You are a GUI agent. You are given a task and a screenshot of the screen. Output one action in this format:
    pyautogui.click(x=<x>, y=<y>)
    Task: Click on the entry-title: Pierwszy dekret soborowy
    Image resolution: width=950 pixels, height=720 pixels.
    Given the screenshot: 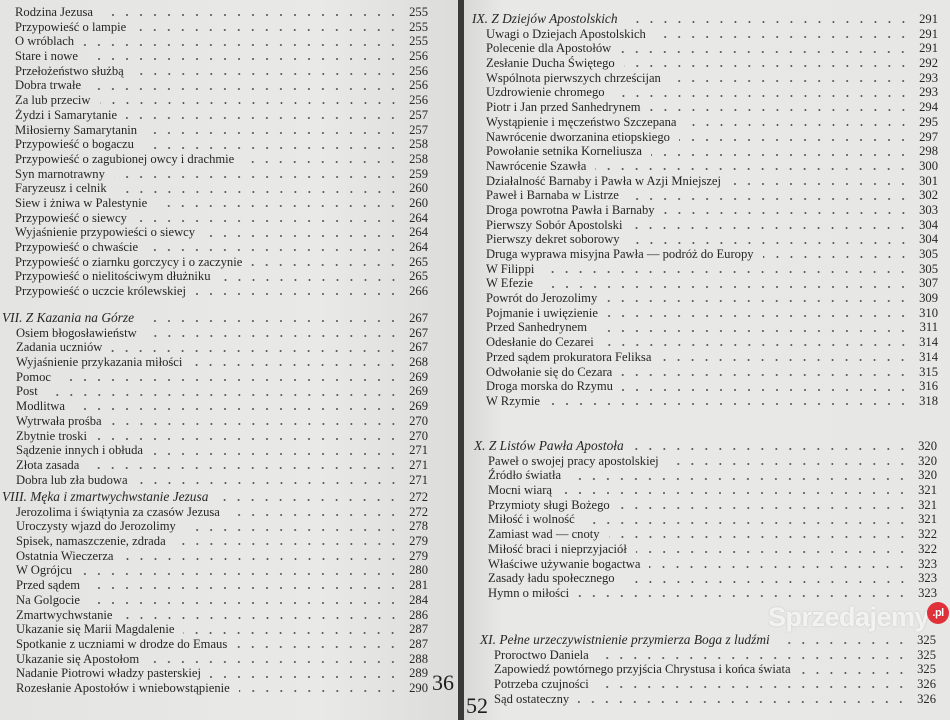 What is the action you would take?
    pyautogui.click(x=553, y=239)
    